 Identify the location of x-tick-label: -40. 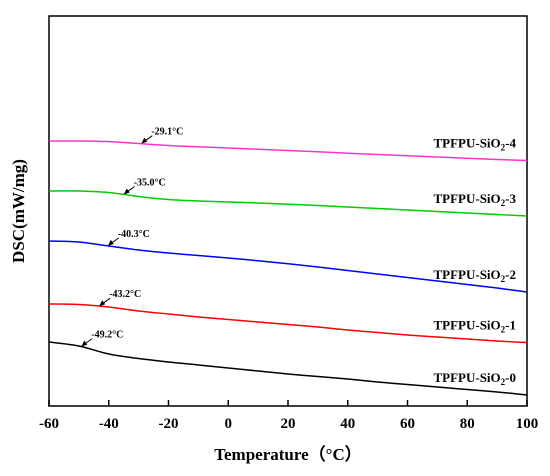
(109, 424).